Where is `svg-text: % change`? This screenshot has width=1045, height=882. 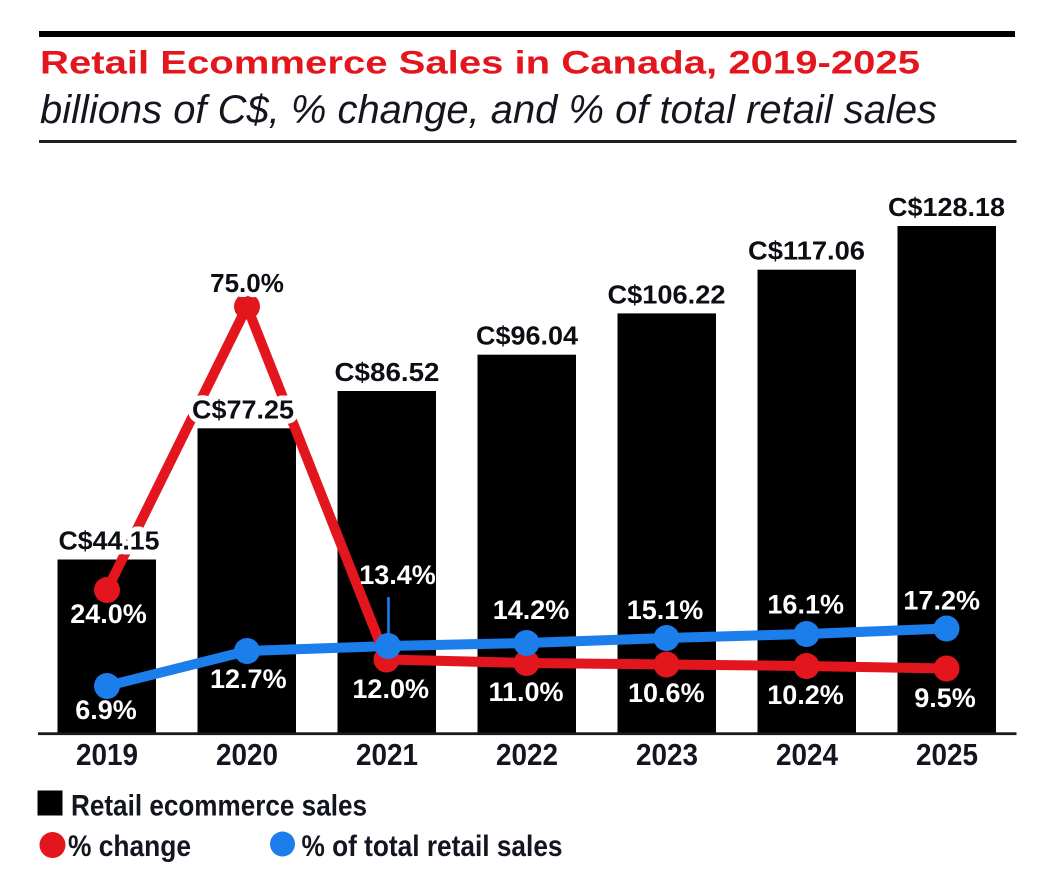 svg-text: % change is located at coordinates (129, 846).